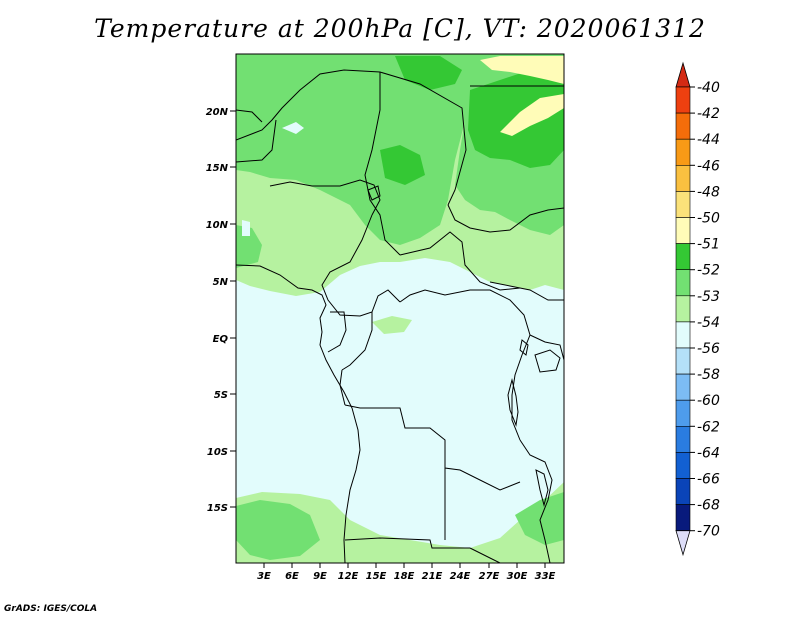 The height and width of the screenshot is (618, 800). Describe the element at coordinates (404, 565) in the screenshot. I see `longitude-axis` at that location.